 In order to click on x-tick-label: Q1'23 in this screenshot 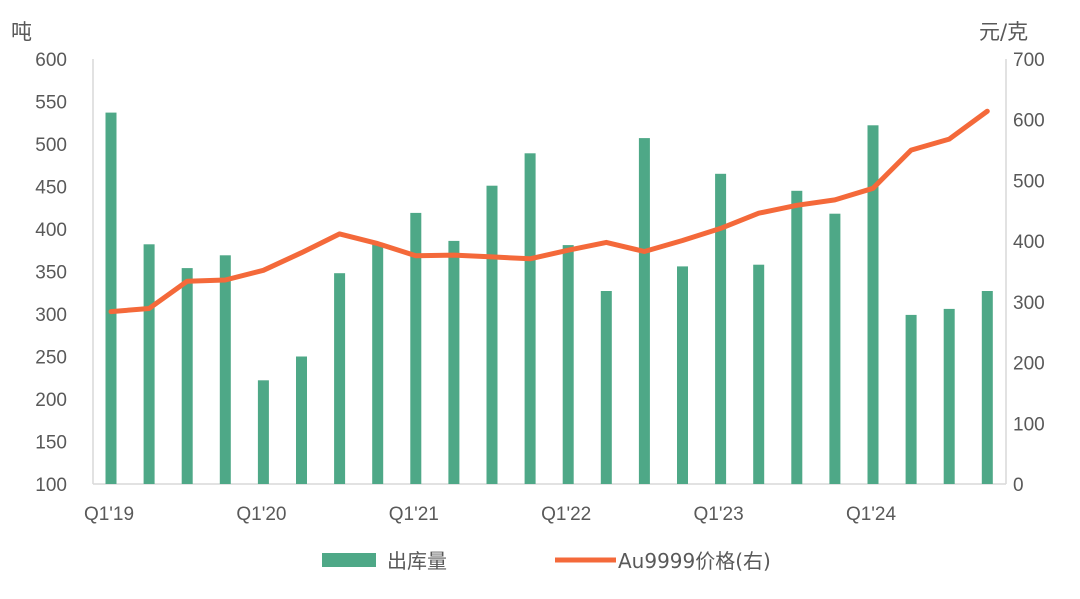, I will do `click(719, 514)`.